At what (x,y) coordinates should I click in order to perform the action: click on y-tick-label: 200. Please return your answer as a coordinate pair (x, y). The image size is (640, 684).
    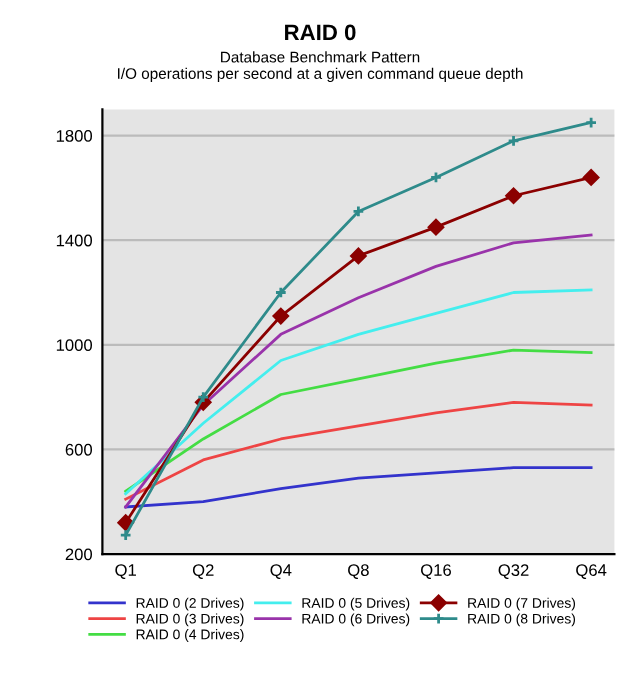
    Looking at the image, I should click on (79, 554).